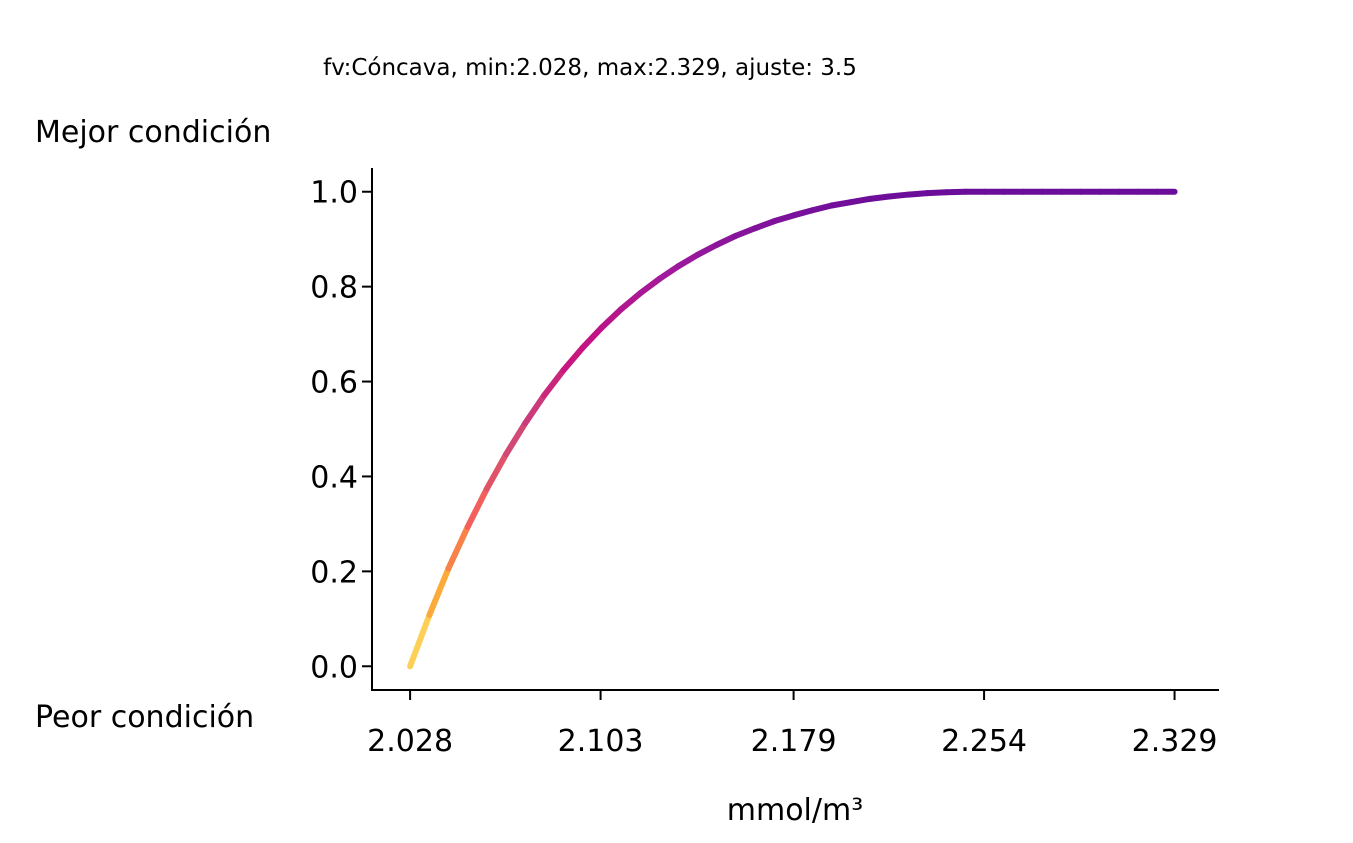 The image size is (1353, 843). Describe the element at coordinates (410, 741) in the screenshot. I see `x-tick-label: 2.028` at that location.